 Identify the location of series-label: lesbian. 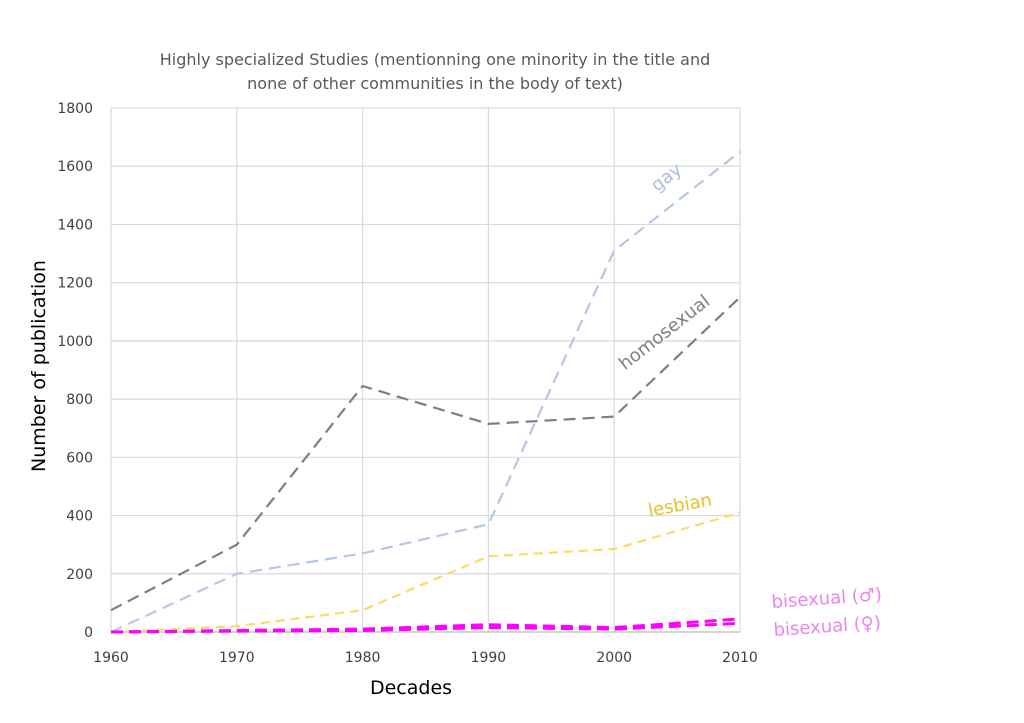
(680, 506).